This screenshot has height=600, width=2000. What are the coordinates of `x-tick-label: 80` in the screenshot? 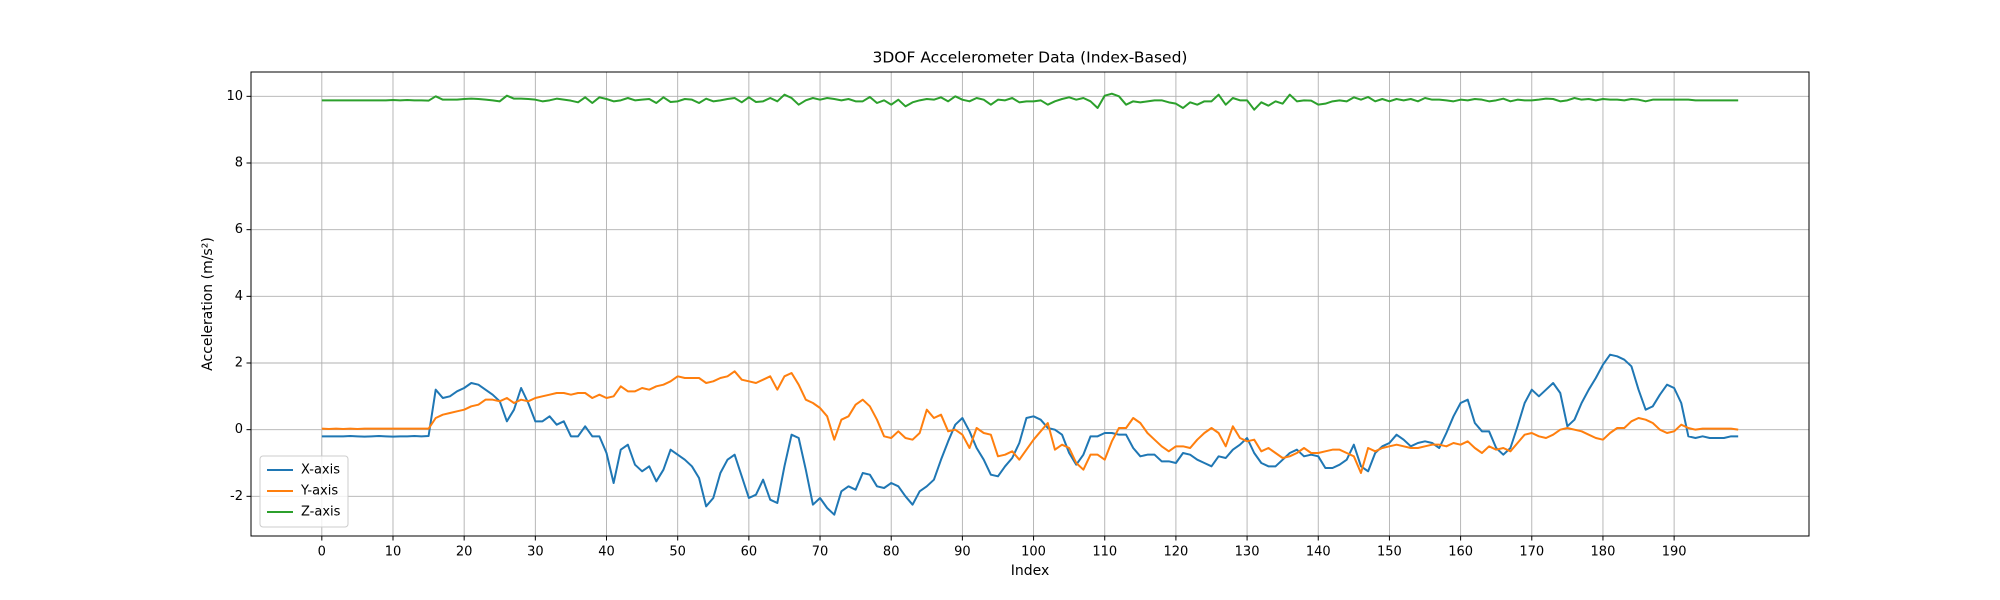 It's located at (891, 552).